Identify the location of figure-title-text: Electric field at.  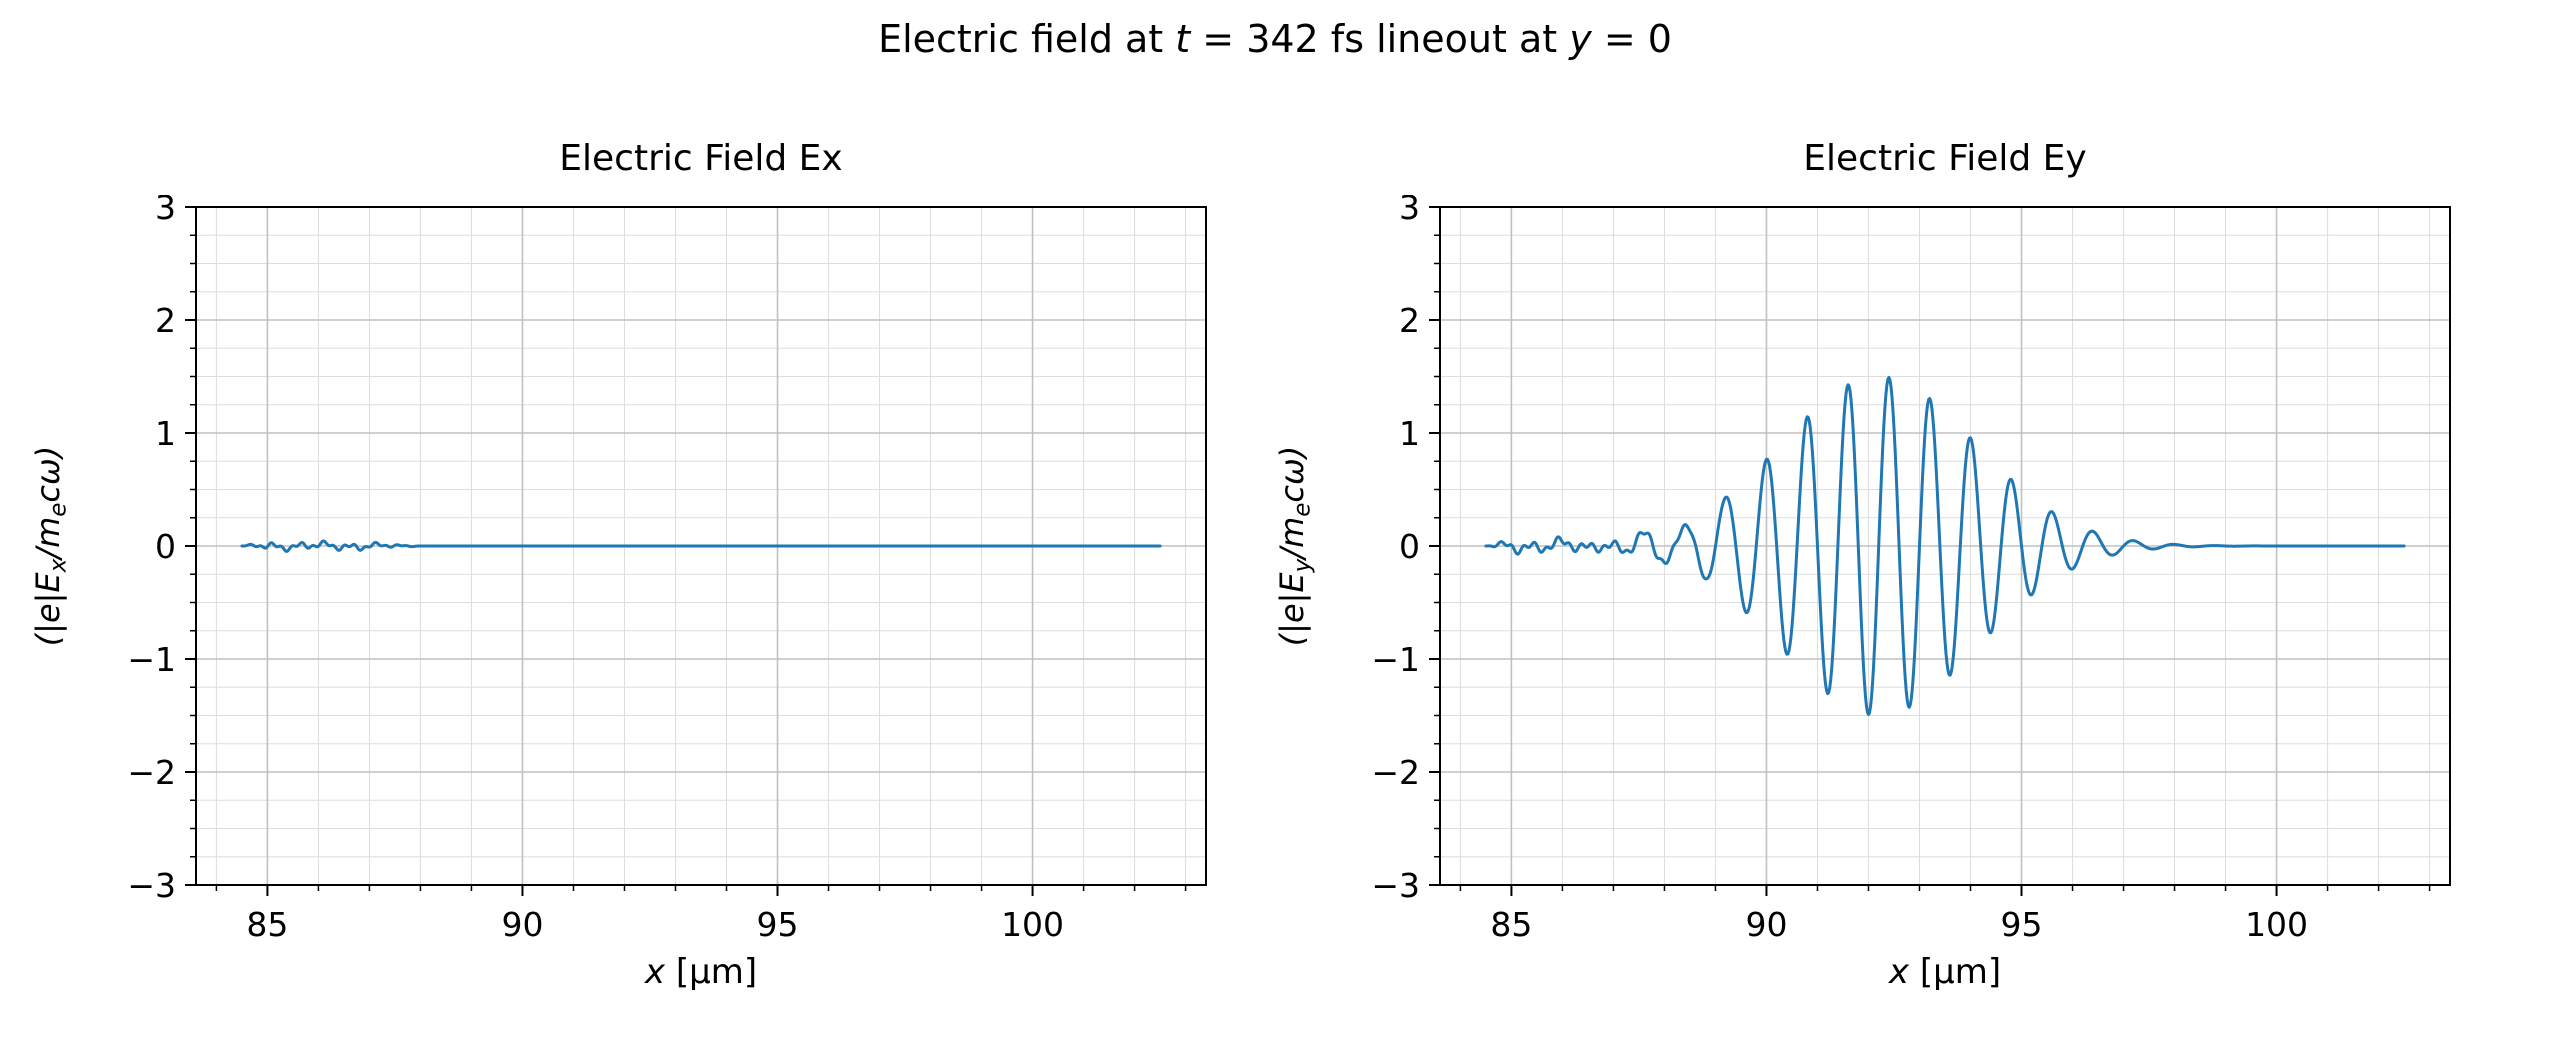
(1027, 39).